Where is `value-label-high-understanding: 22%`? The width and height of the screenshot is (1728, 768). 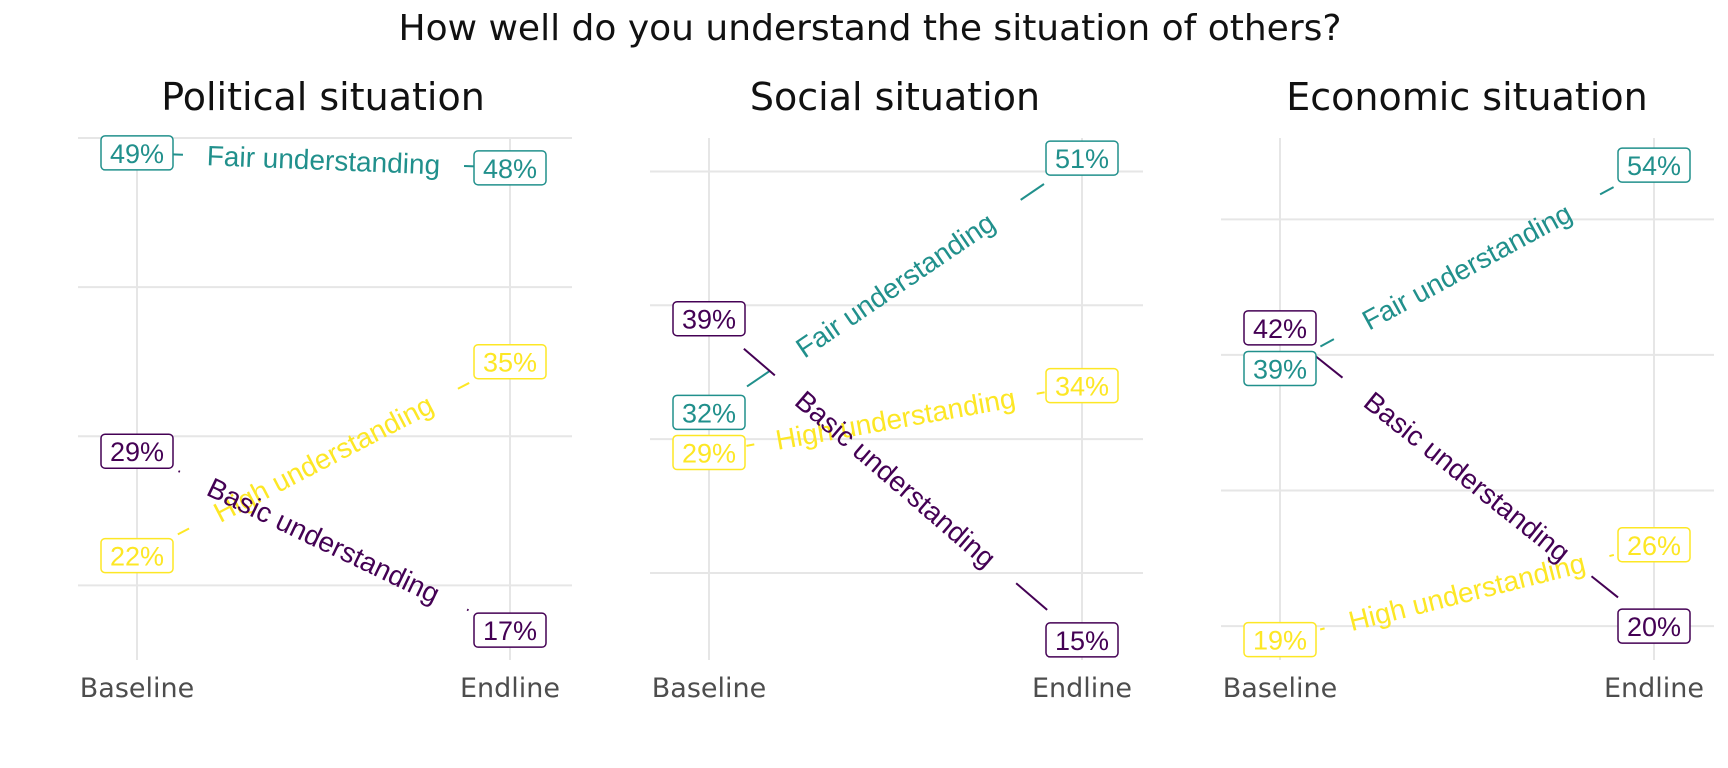 value-label-high-understanding: 22% is located at coordinates (137, 557).